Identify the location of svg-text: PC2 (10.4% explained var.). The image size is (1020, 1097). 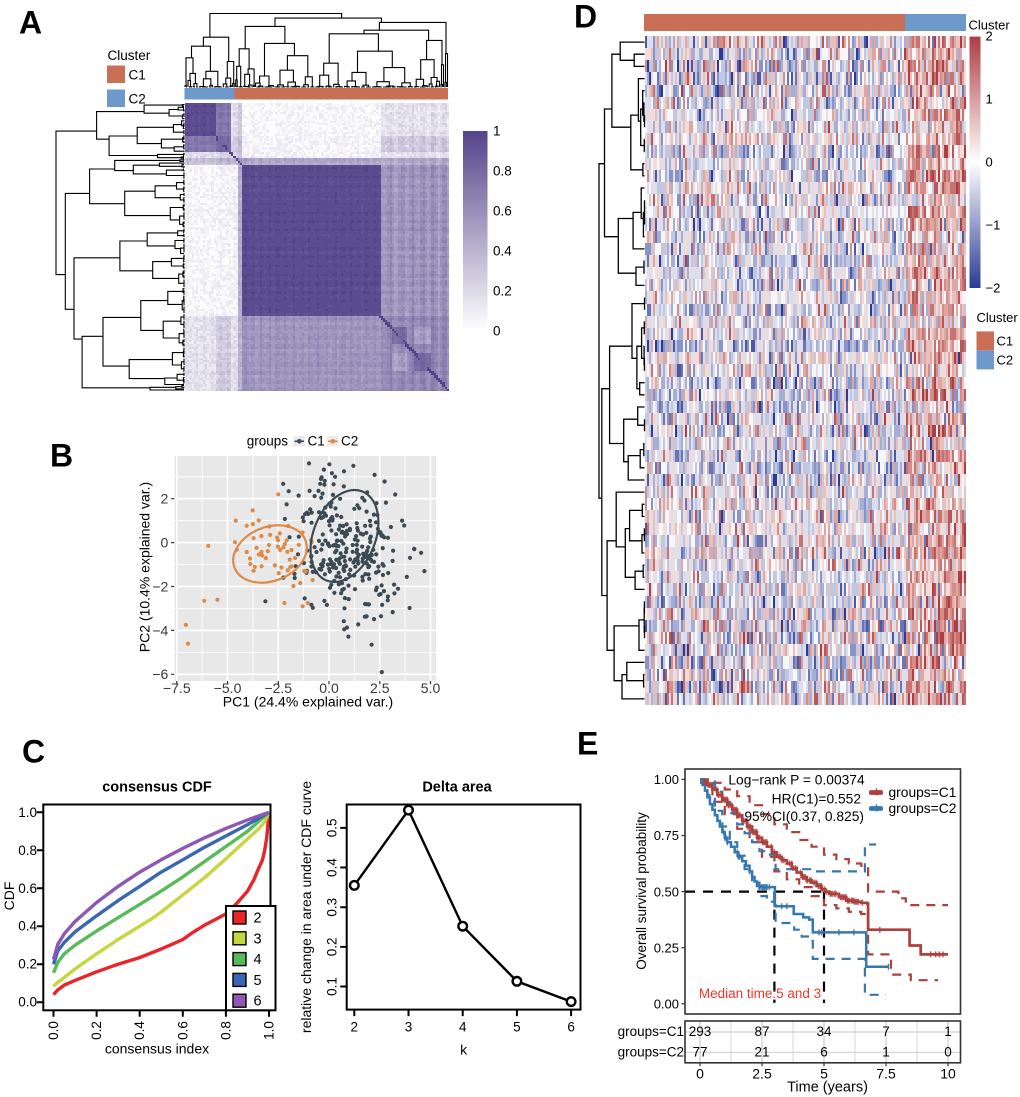
(145, 567).